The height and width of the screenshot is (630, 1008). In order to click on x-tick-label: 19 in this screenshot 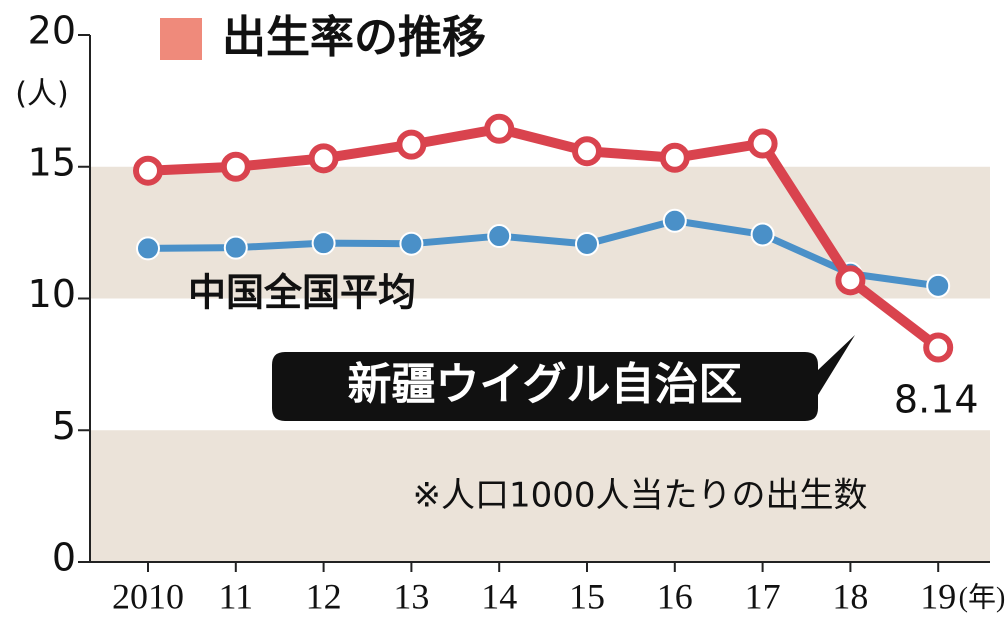, I will do `click(938, 596)`.